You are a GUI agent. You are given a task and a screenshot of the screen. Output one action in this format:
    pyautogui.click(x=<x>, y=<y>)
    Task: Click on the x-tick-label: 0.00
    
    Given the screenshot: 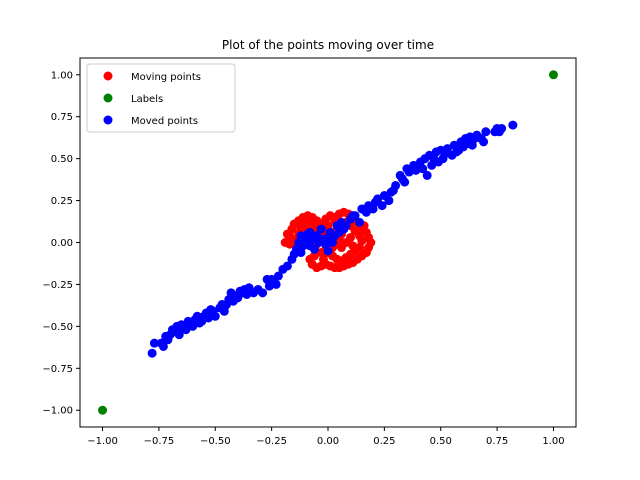 What is the action you would take?
    pyautogui.click(x=328, y=441)
    